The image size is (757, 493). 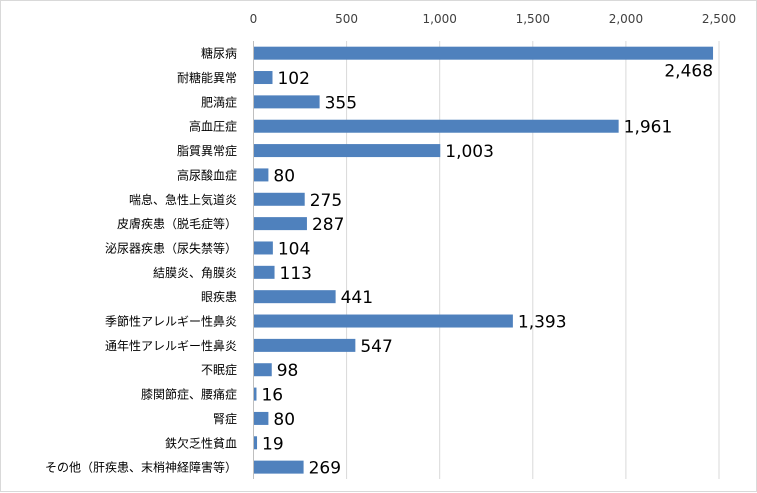 I want to click on category-label: 膝関節症、腰痛症, so click(x=189, y=394).